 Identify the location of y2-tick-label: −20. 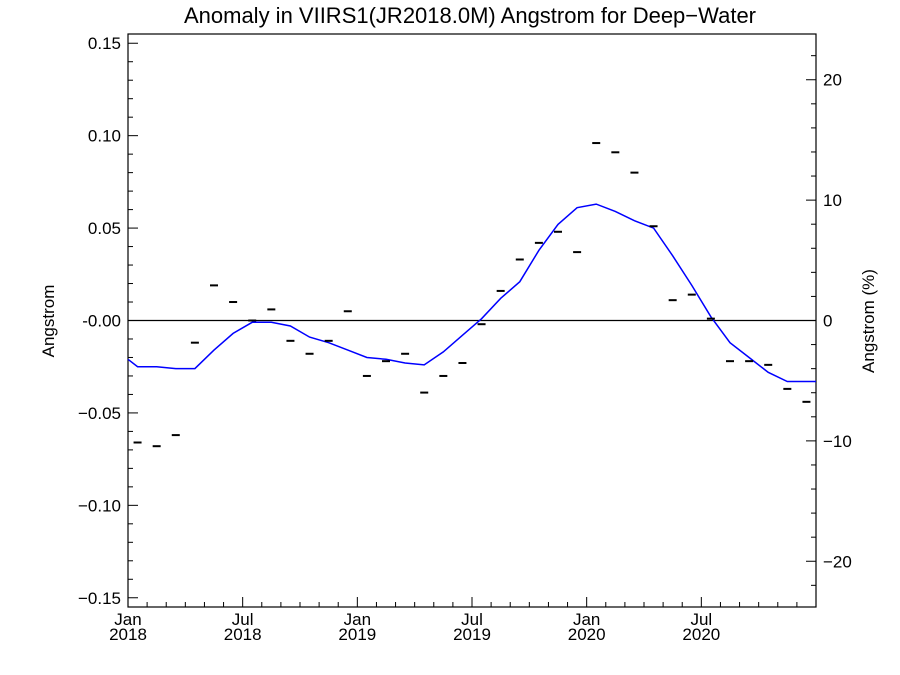
(837, 561).